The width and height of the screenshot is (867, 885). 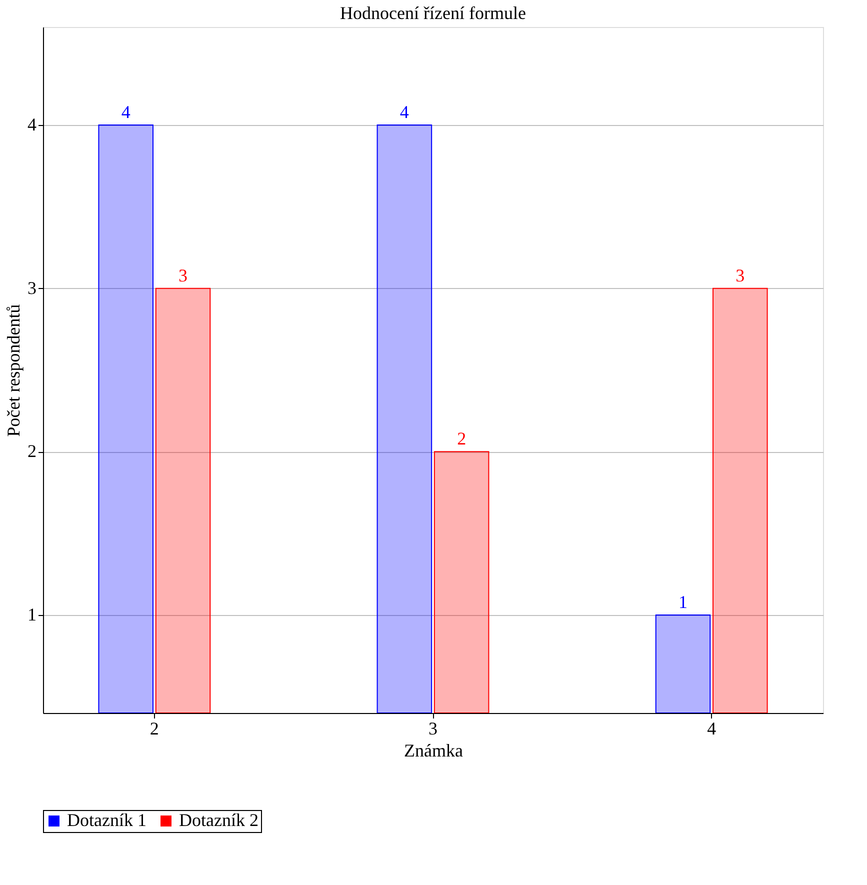 What do you see at coordinates (433, 13) in the screenshot?
I see `chart-title: Hodnocení řízení formule` at bounding box center [433, 13].